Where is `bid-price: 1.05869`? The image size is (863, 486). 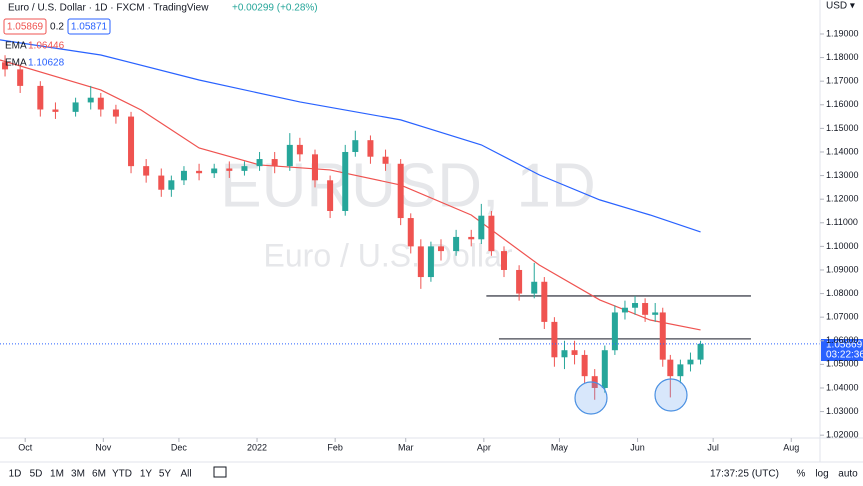 bid-price: 1.05869 is located at coordinates (25, 27).